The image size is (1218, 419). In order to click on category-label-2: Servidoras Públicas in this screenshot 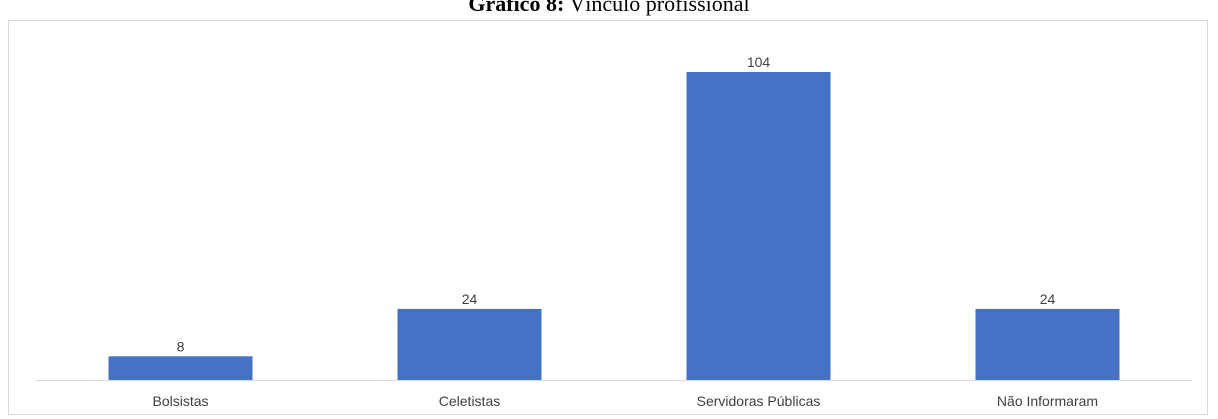, I will do `click(759, 401)`.